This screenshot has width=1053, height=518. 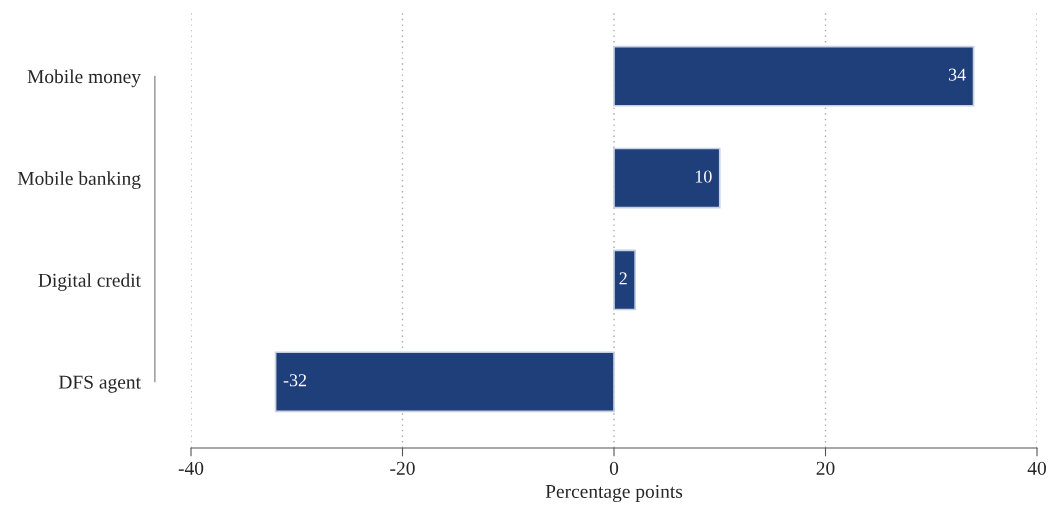 I want to click on x-tick-label: 20, so click(x=825, y=468).